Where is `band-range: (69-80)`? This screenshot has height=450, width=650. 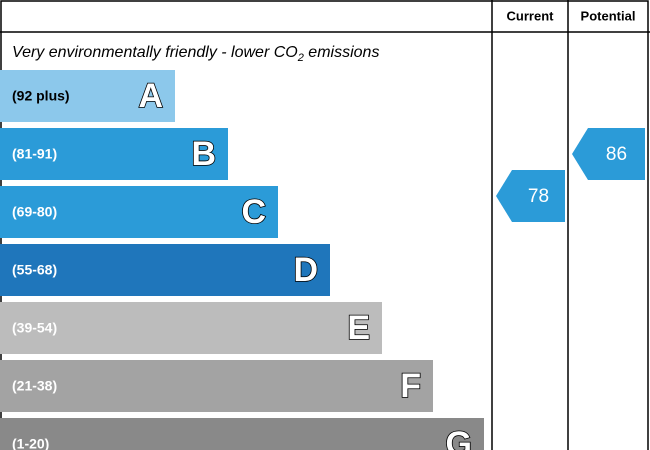 band-range: (69-80) is located at coordinates (34, 212).